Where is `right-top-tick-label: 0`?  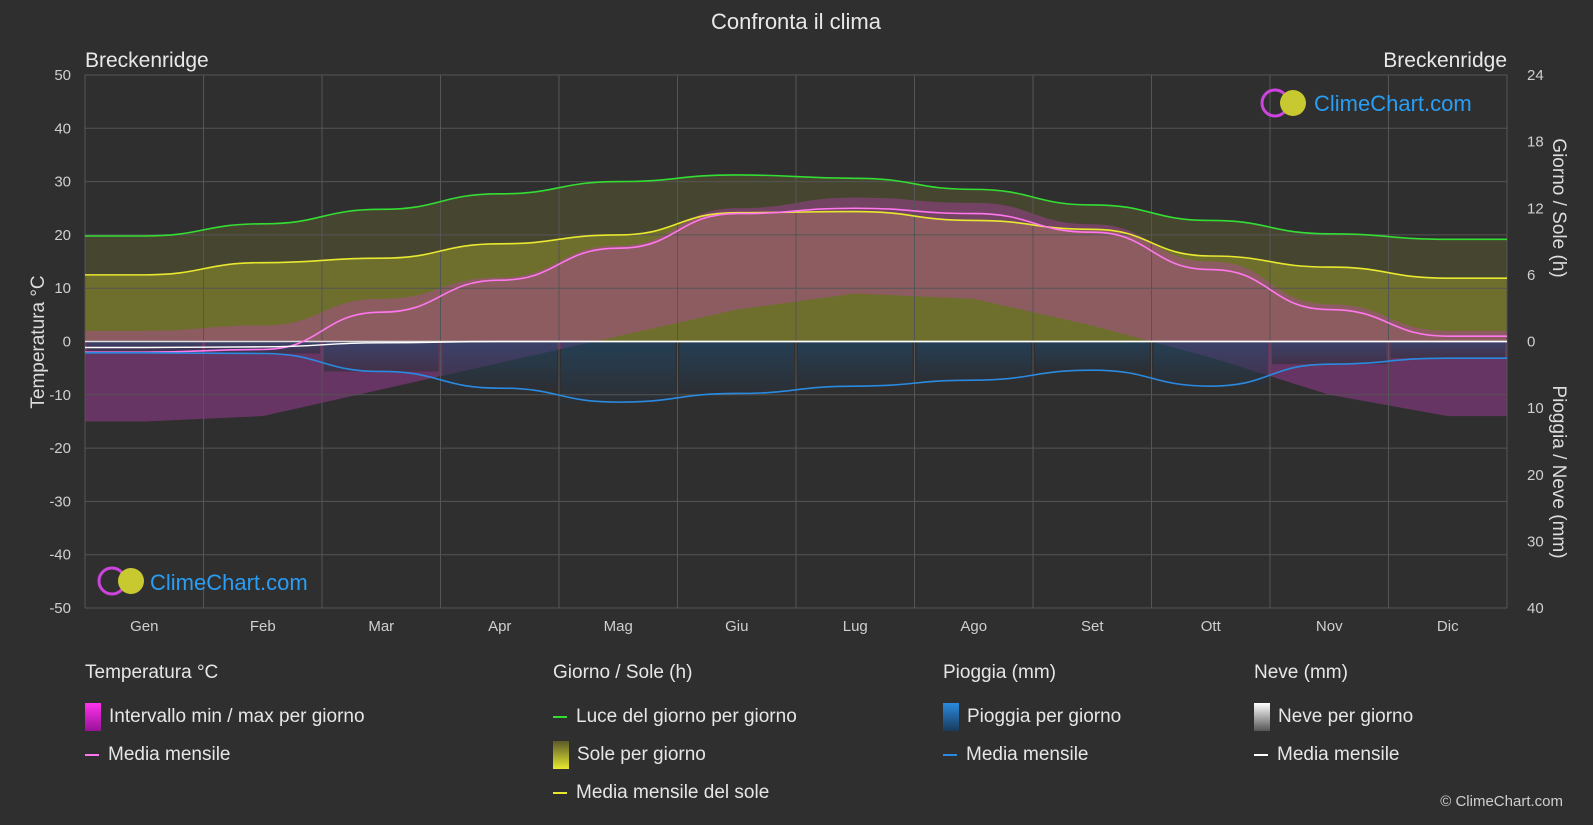
right-top-tick-label: 0 is located at coordinates (1531, 342).